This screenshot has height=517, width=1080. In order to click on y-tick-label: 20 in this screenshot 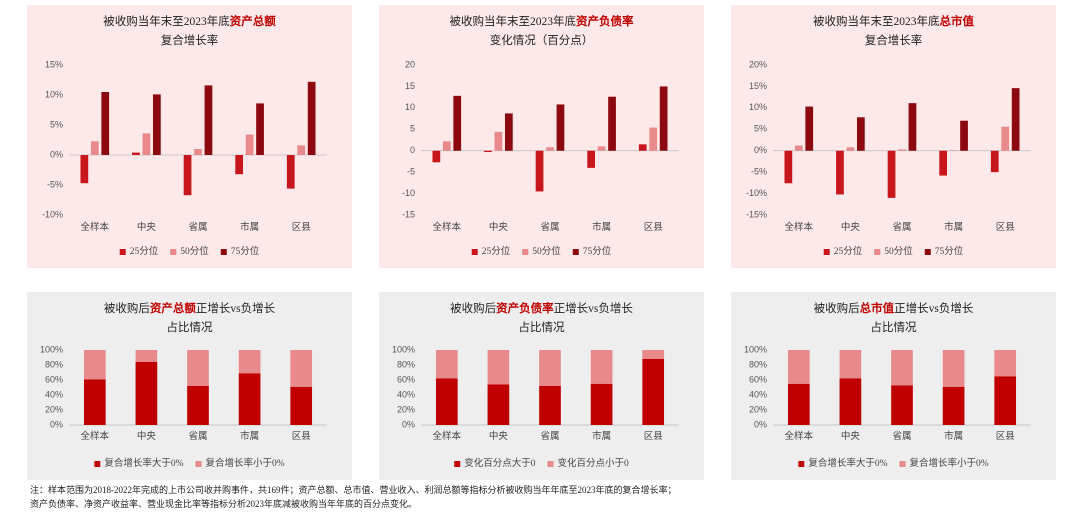, I will do `click(410, 64)`.